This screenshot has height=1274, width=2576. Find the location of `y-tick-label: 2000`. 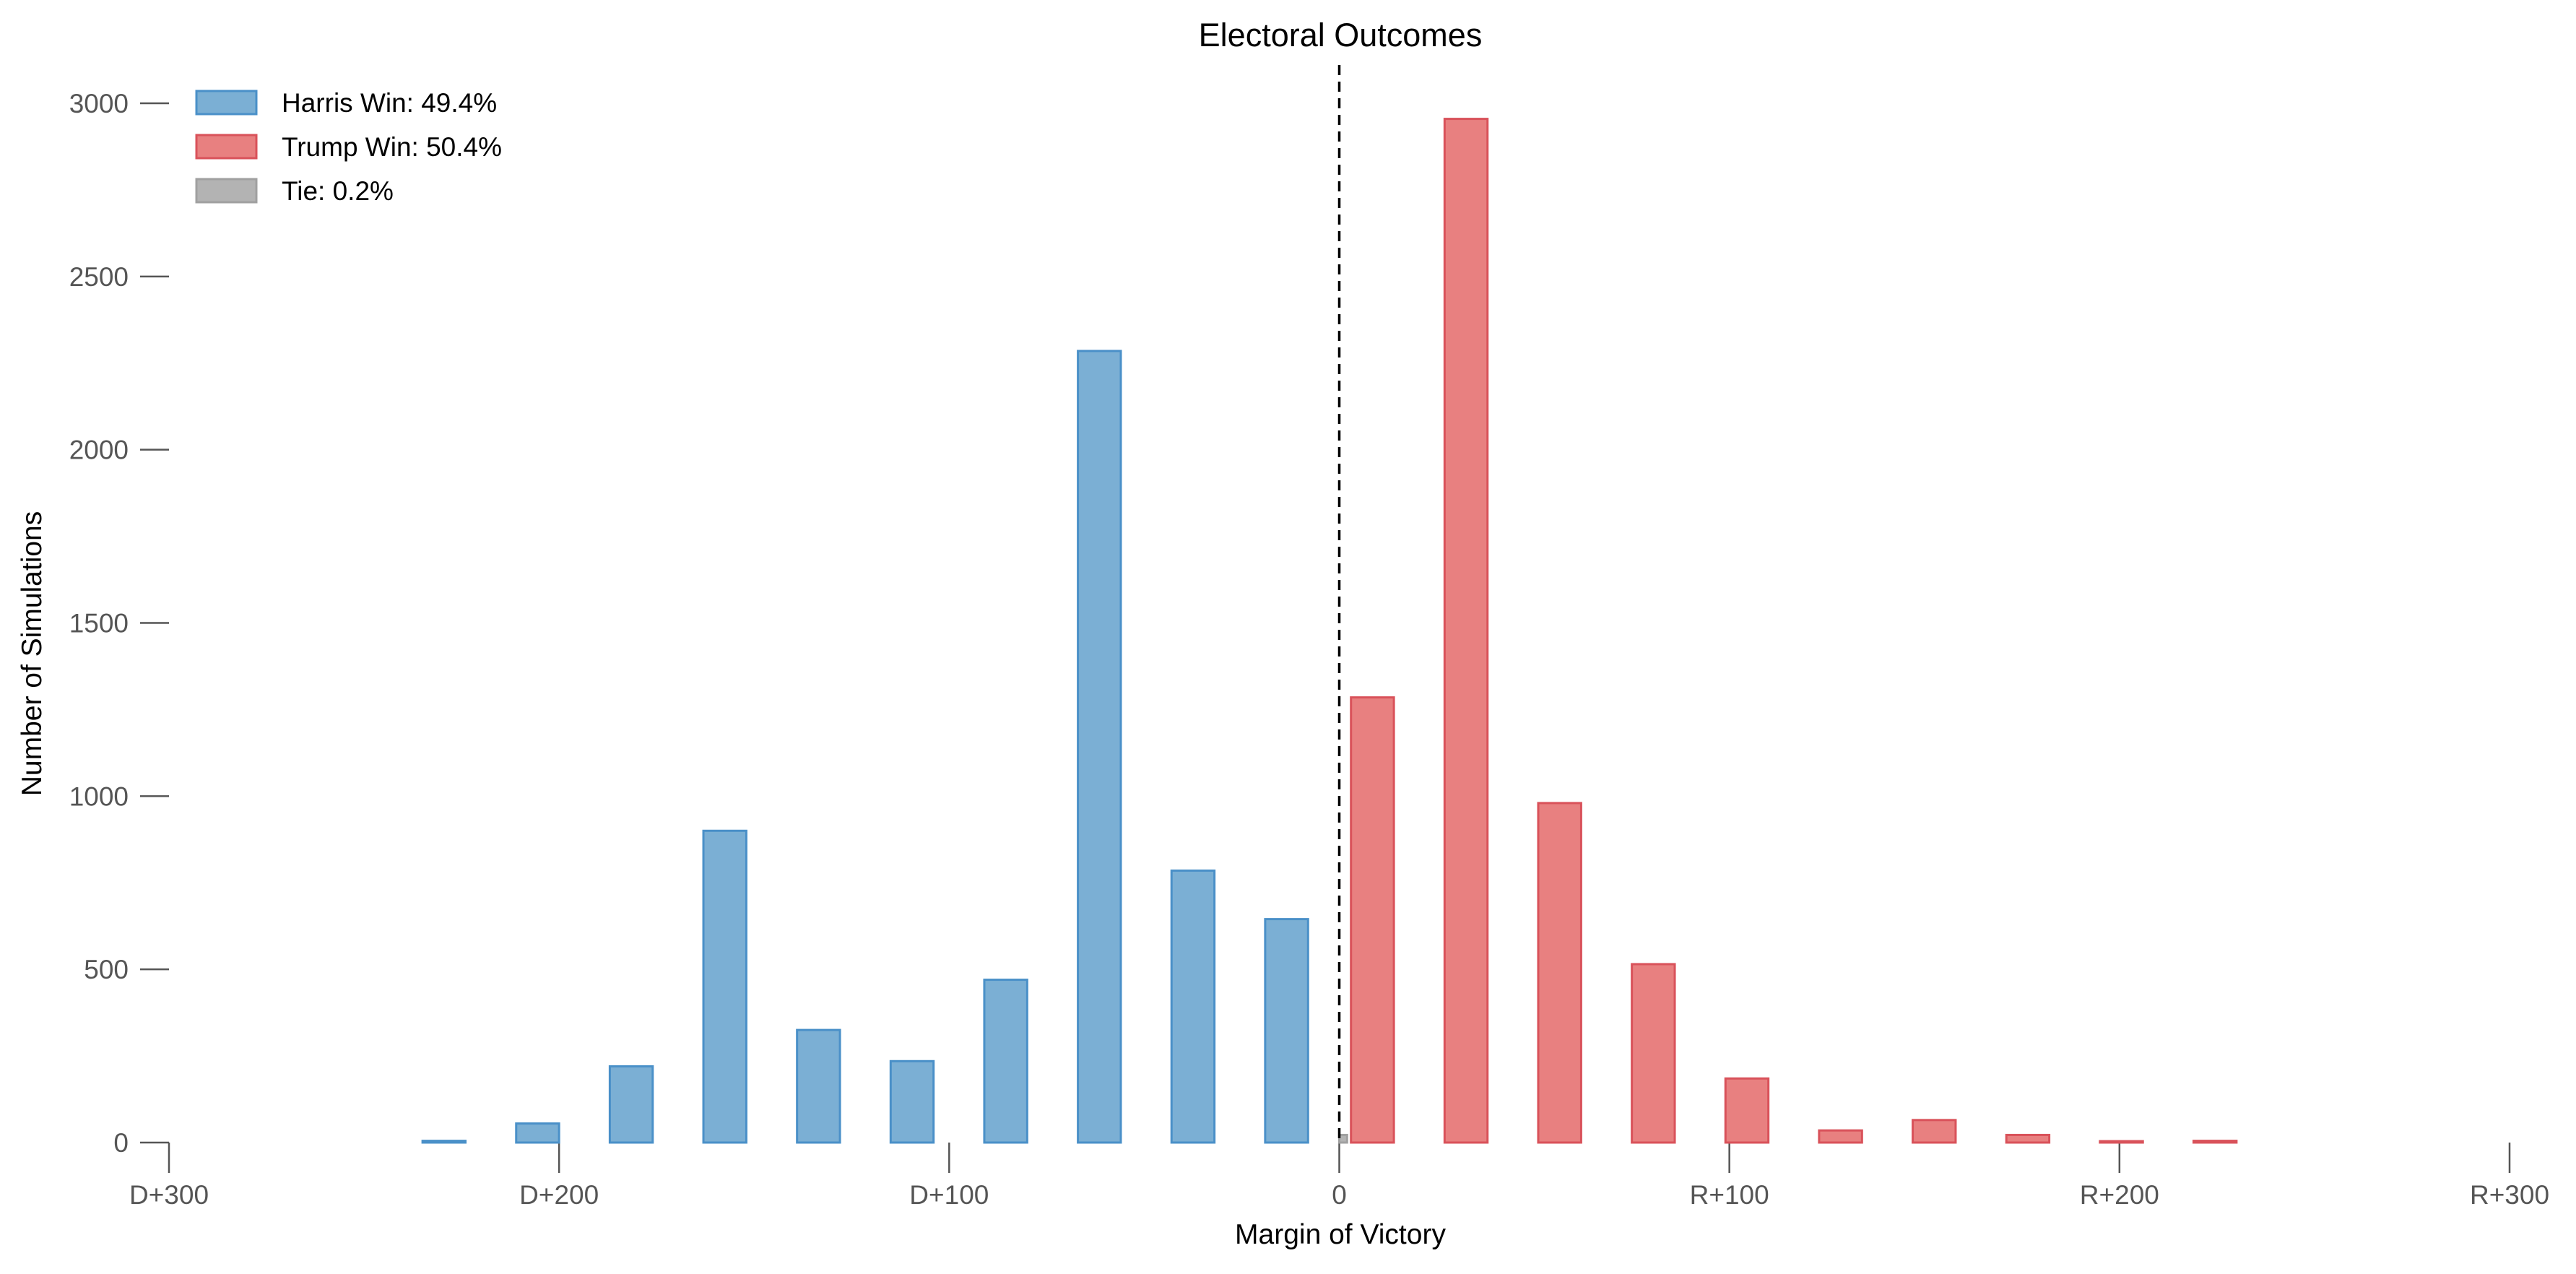

y-tick-label: 2000 is located at coordinates (99, 450).